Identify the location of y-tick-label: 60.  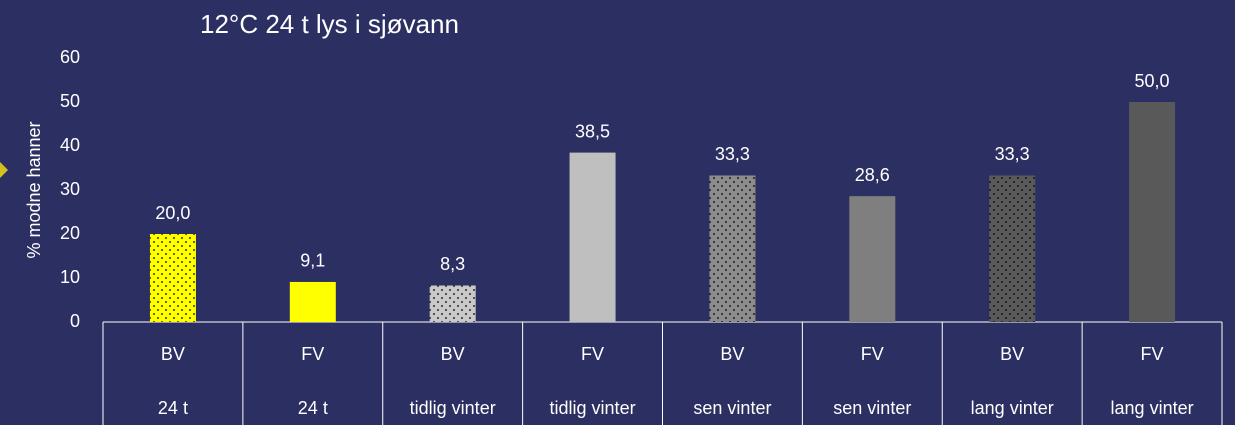
(70, 57).